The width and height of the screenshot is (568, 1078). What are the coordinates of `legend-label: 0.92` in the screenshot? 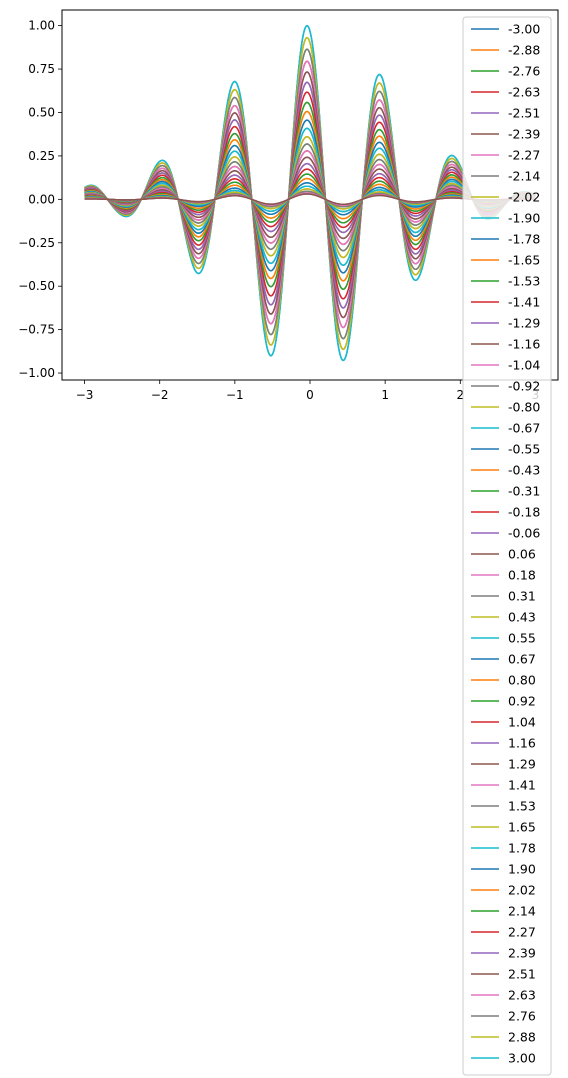 It's located at (522, 701).